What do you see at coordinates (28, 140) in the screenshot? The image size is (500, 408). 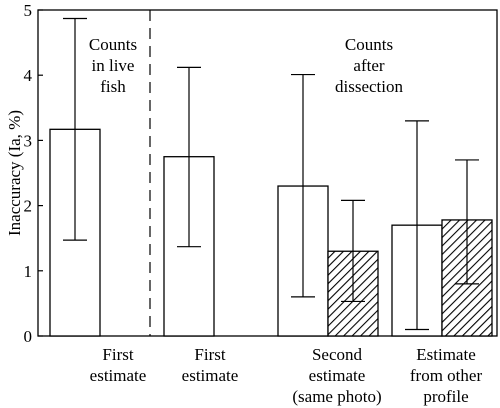 I see `y-tick-label: 3` at bounding box center [28, 140].